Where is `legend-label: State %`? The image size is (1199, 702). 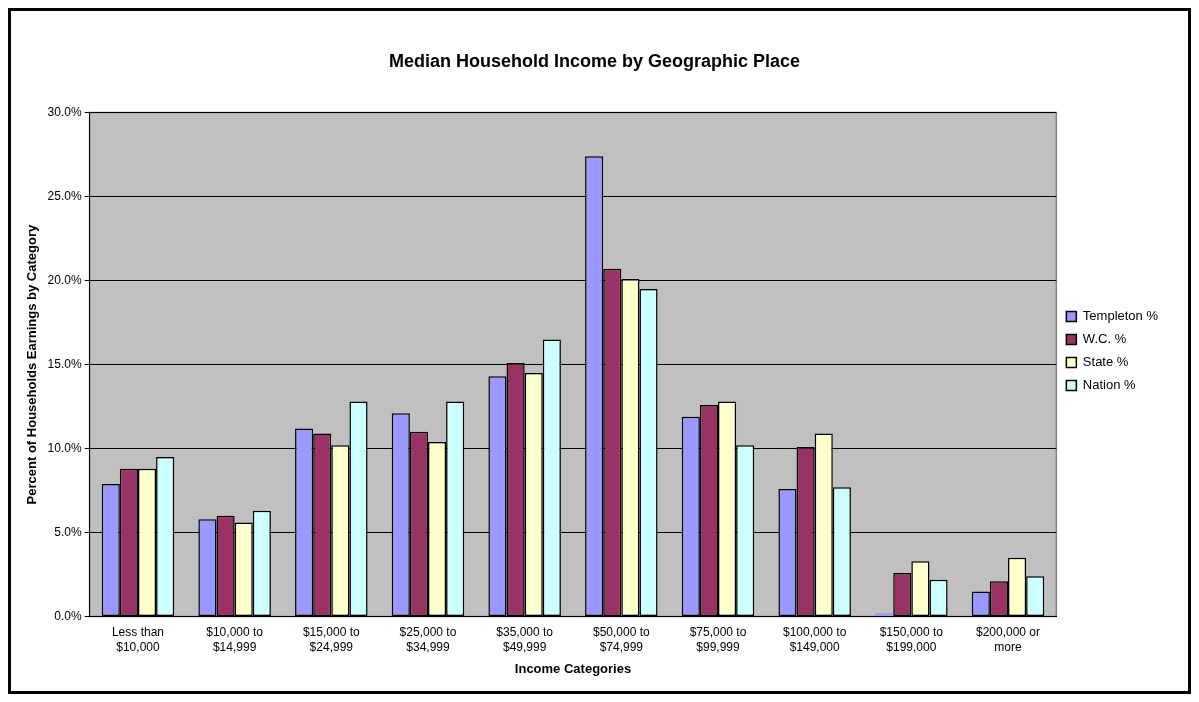 legend-label: State % is located at coordinates (1105, 362).